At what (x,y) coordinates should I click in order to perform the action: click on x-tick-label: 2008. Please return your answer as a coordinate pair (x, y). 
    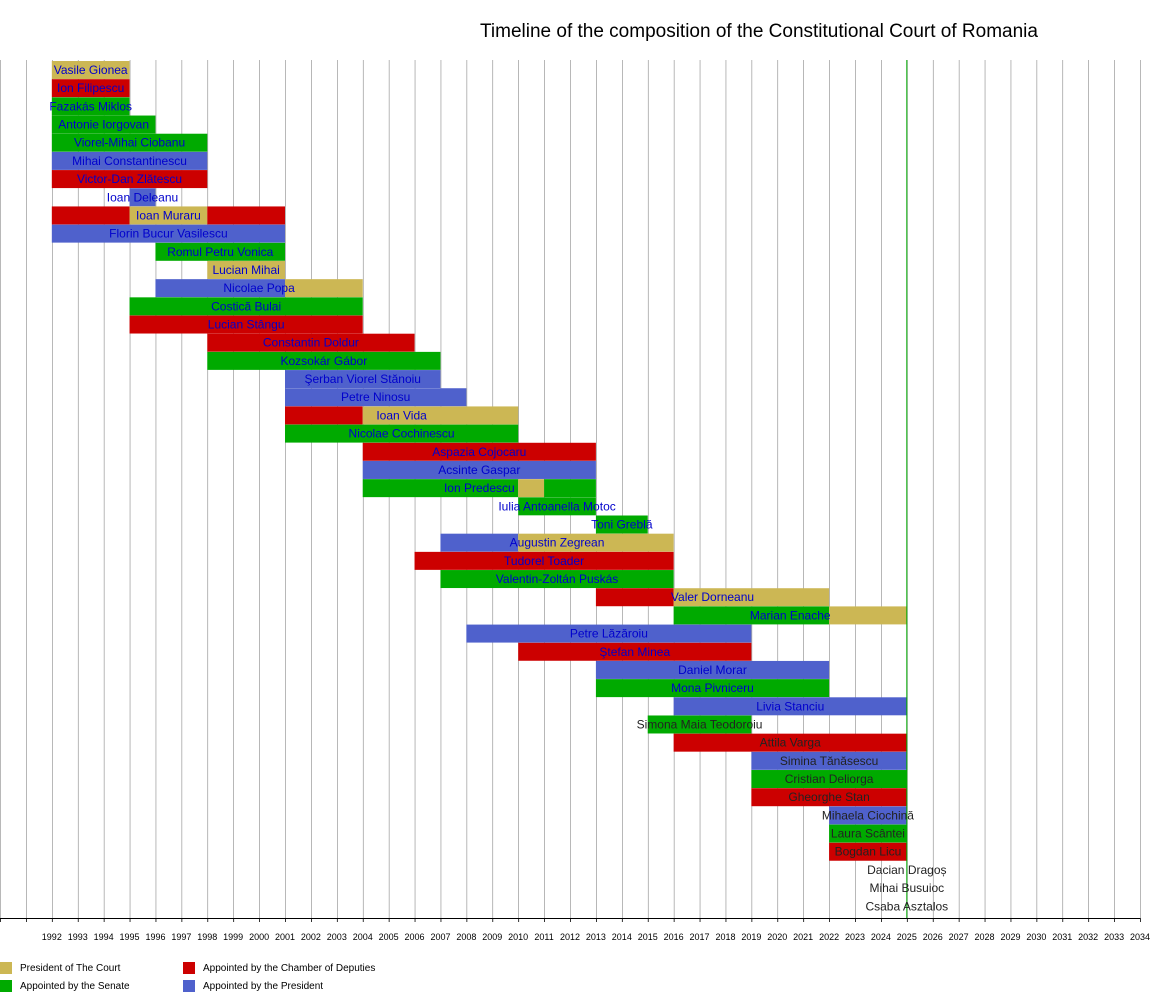
    Looking at the image, I should click on (466, 937).